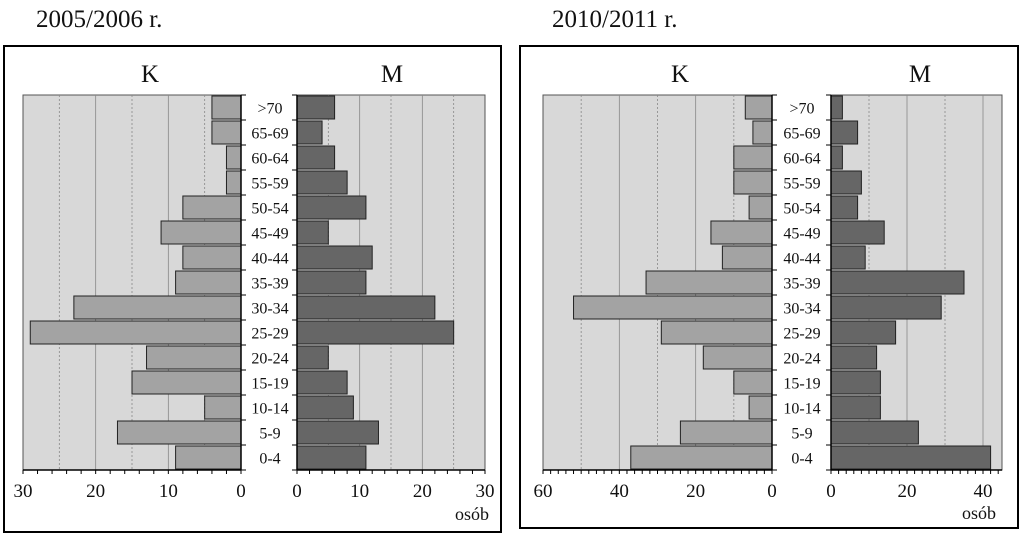 This screenshot has width=1024, height=538. Describe the element at coordinates (543, 491) in the screenshot. I see `tick-label: 60` at that location.